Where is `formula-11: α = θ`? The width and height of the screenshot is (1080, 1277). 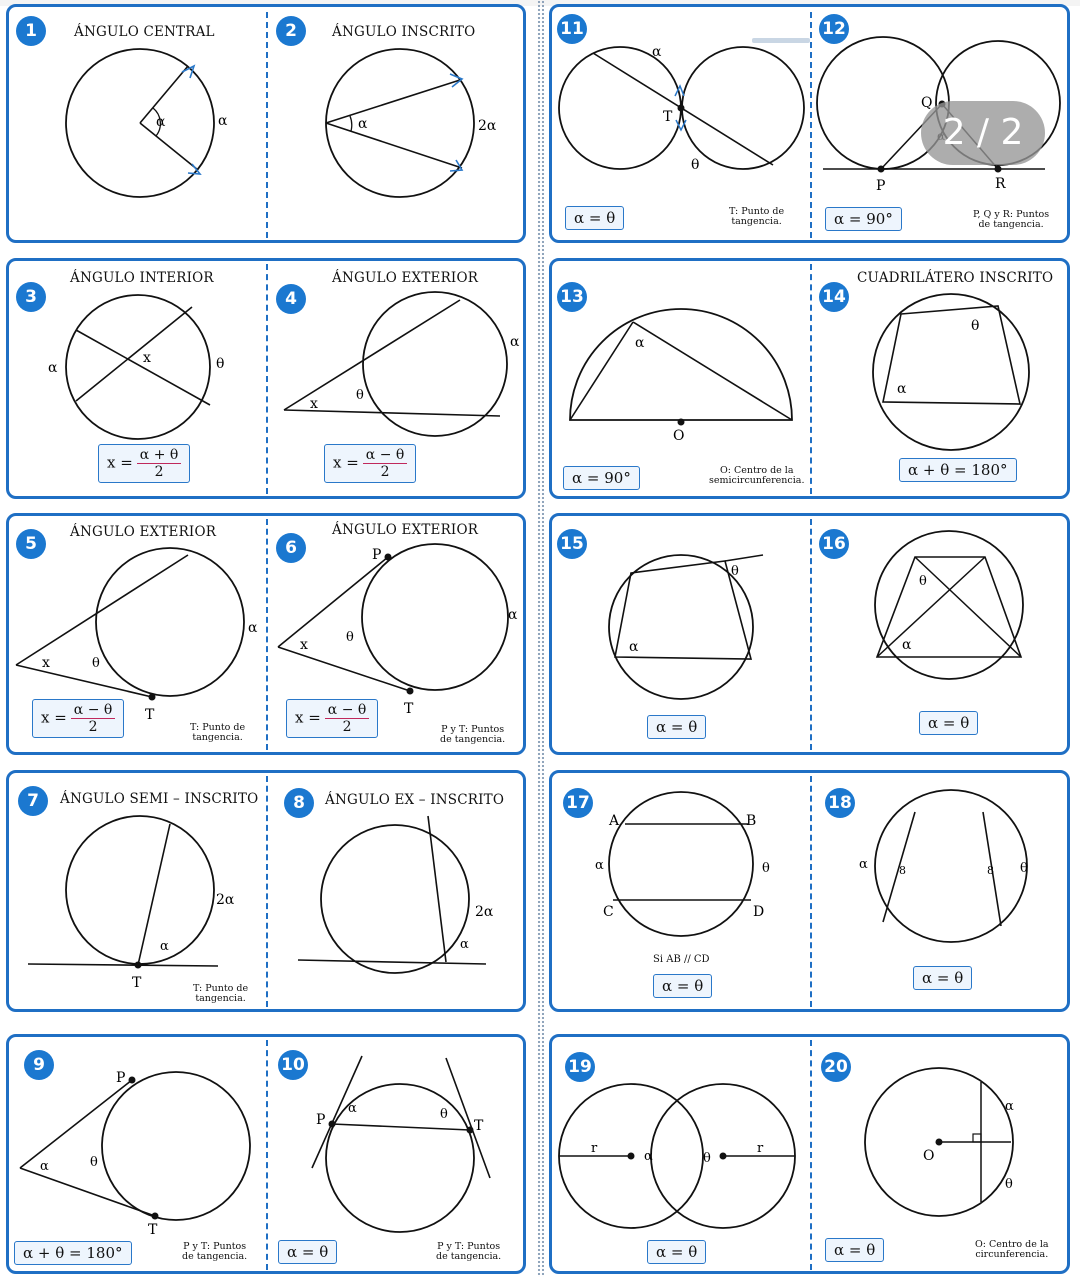
formula-11: α = θ is located at coordinates (595, 218).